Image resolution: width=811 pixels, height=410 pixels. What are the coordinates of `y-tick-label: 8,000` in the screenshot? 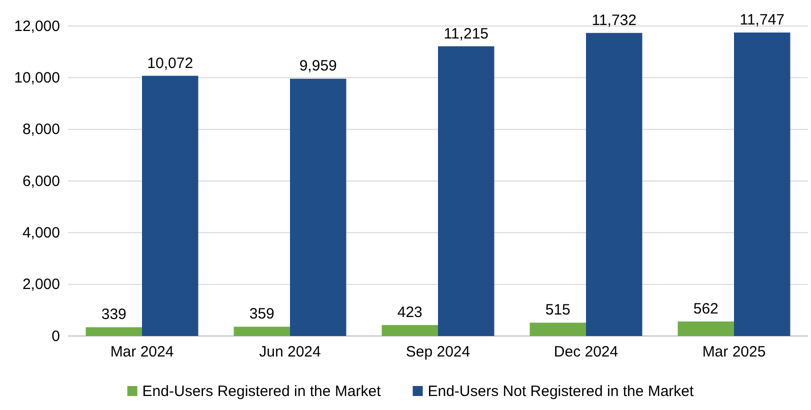 It's located at (41, 129).